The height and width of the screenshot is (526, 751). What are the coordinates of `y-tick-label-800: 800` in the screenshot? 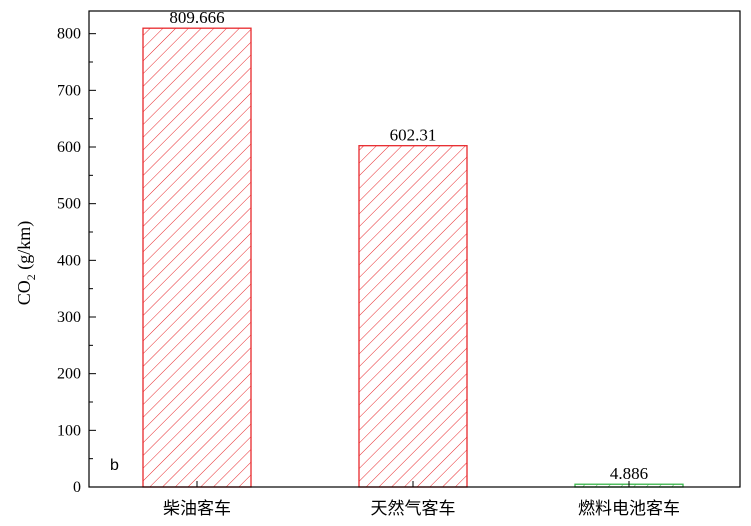 It's located at (69, 34).